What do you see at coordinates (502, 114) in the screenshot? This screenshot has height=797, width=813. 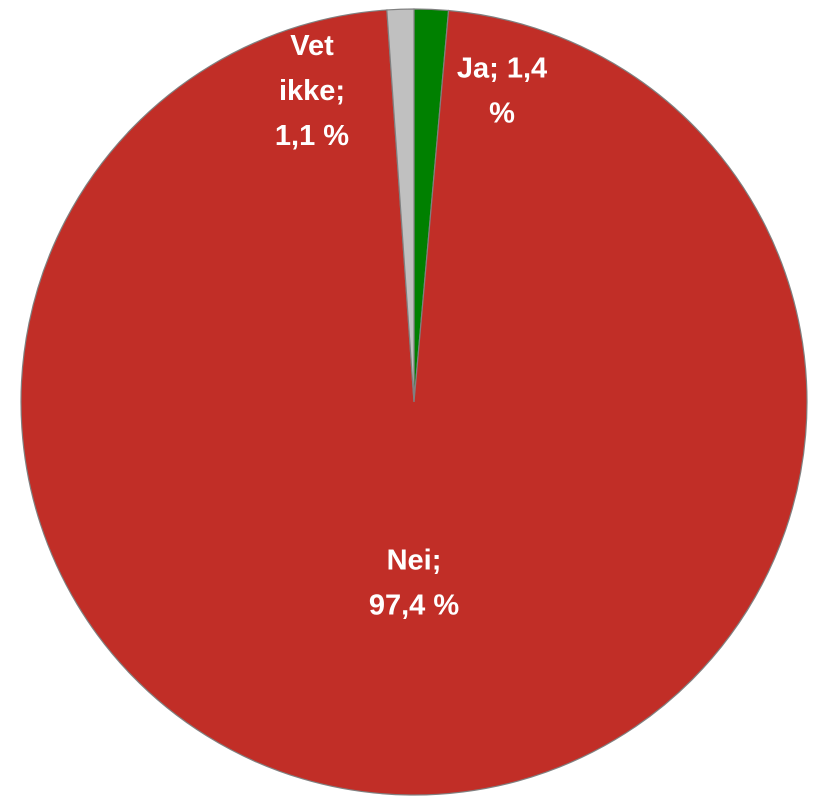 I see `data-label-line: %` at bounding box center [502, 114].